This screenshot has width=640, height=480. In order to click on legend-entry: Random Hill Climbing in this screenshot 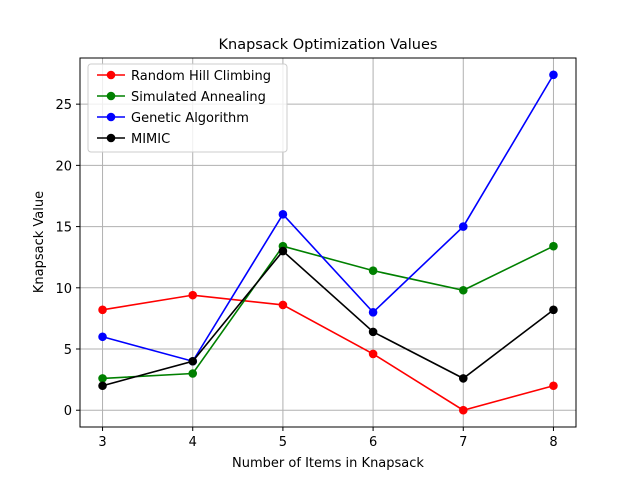, I will do `click(184, 76)`.